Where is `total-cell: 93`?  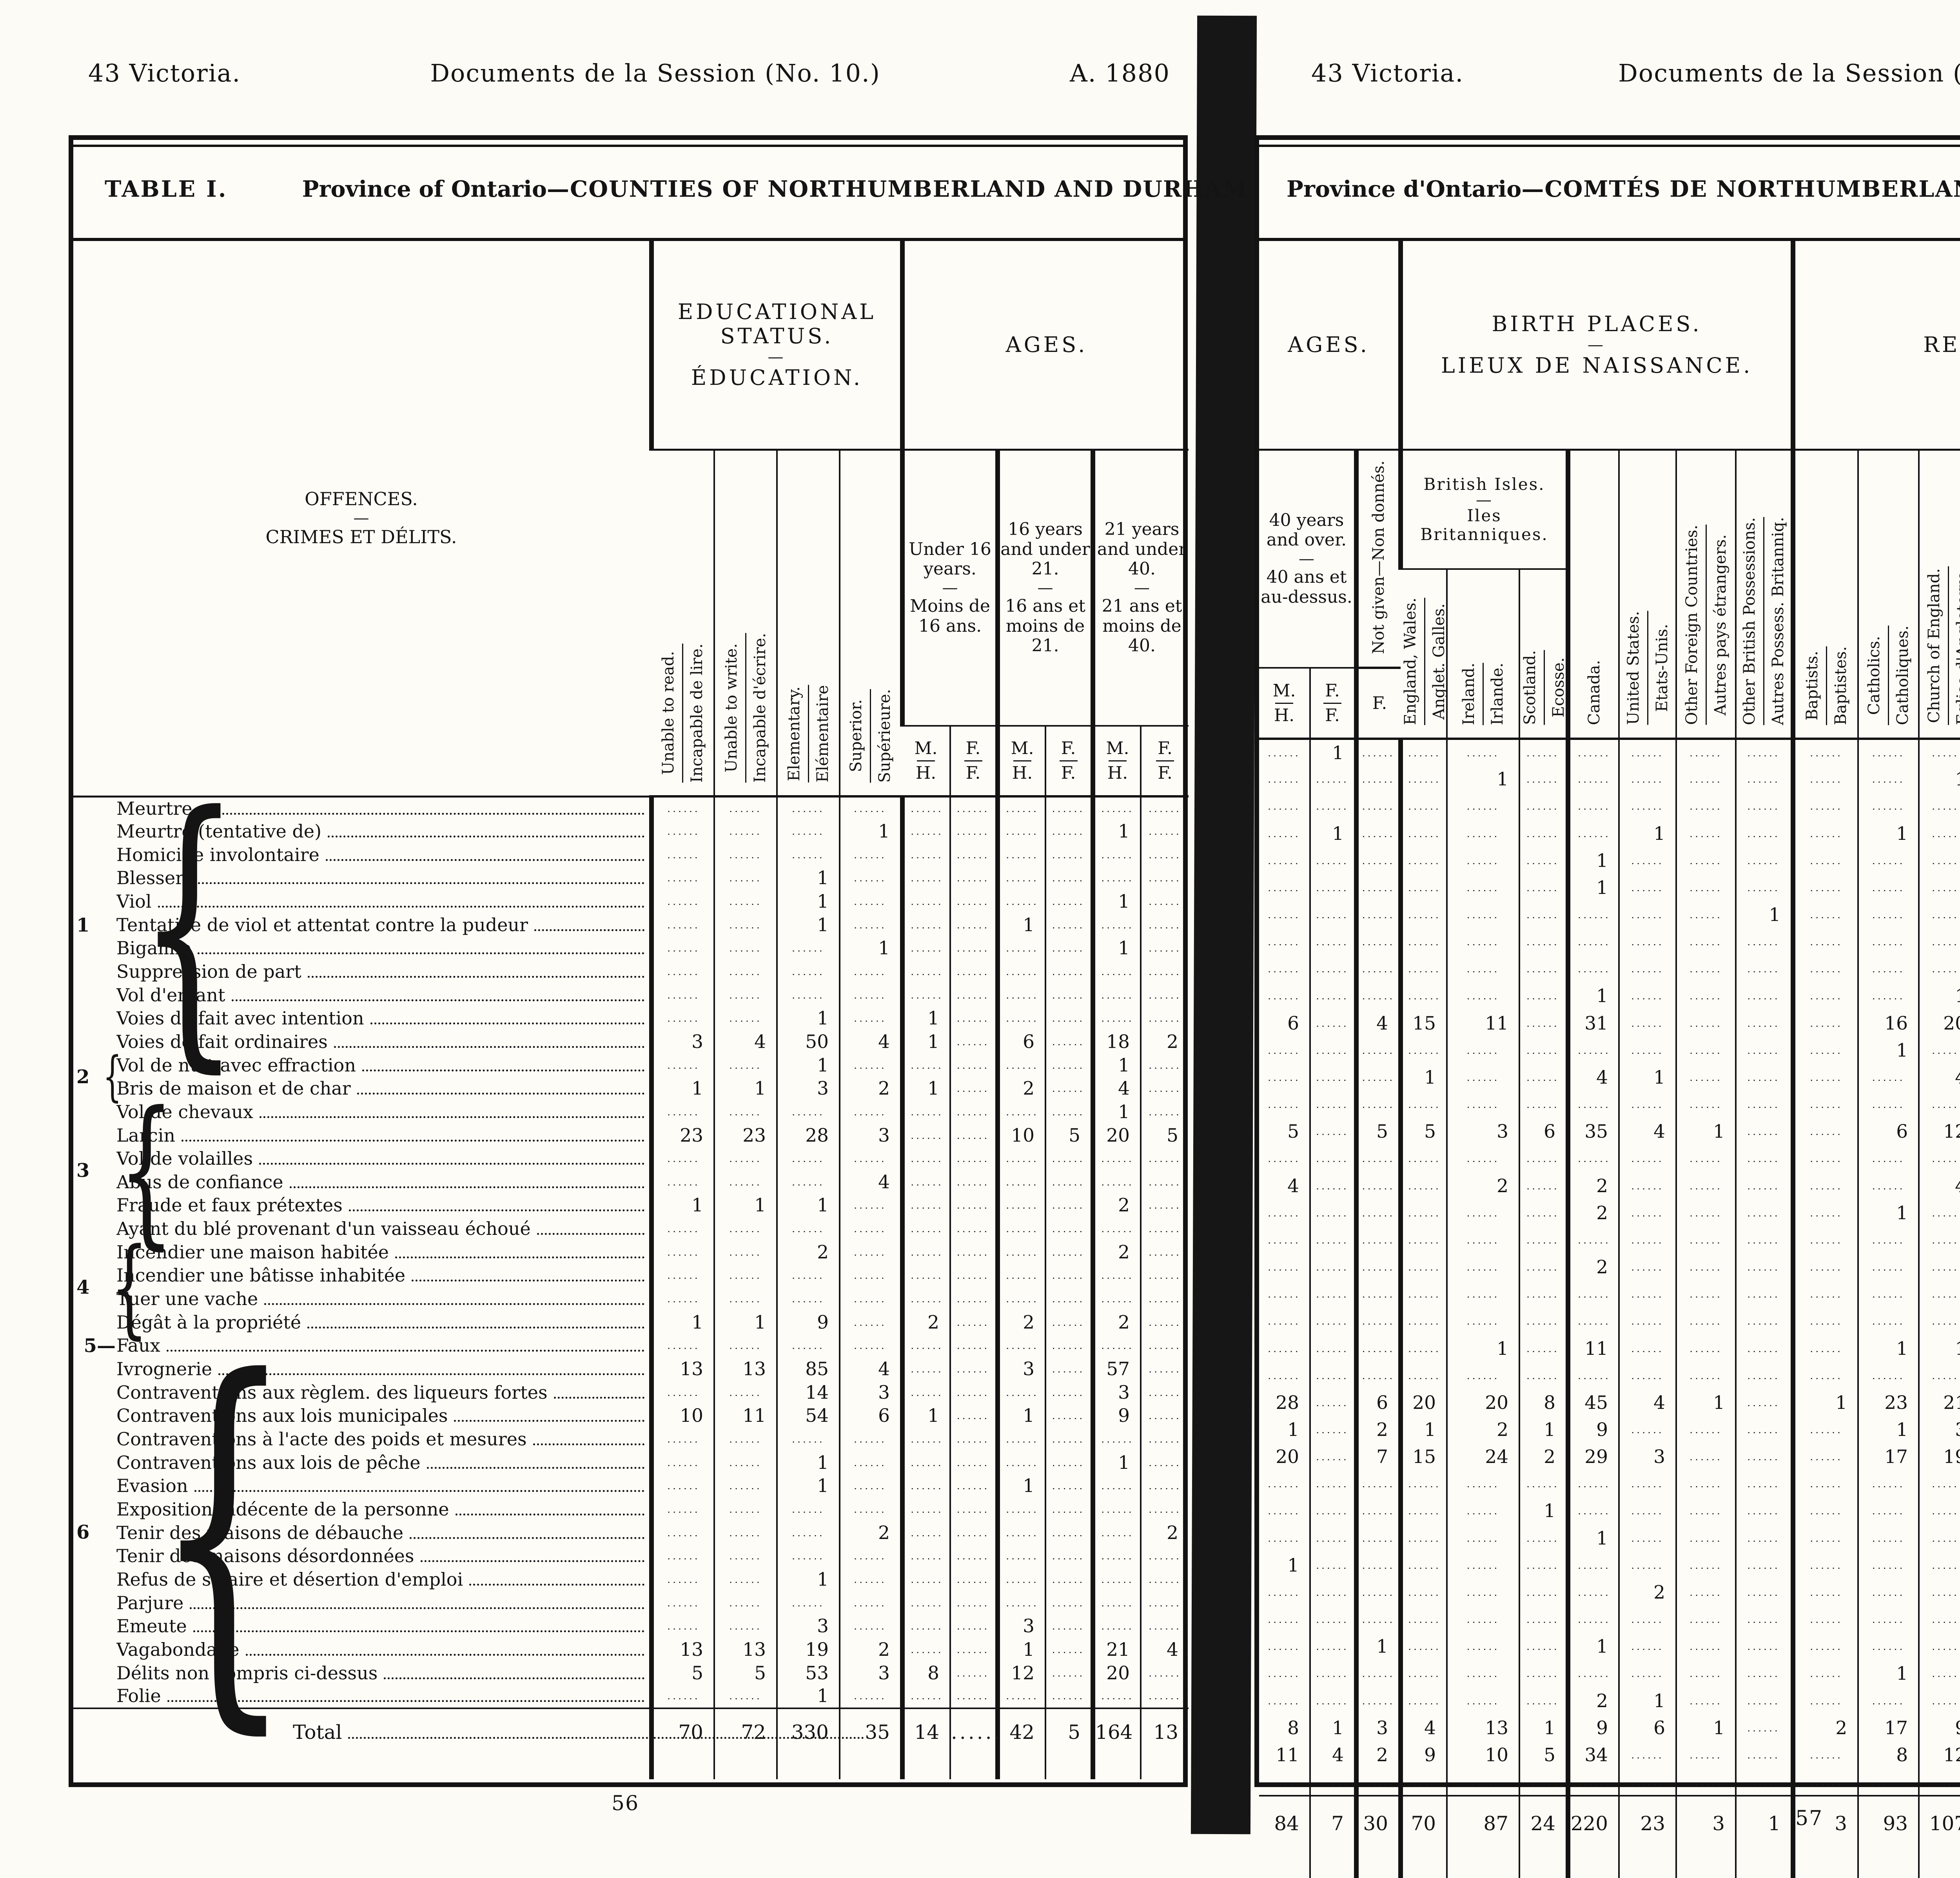
total-cell: 93 is located at coordinates (1888, 1823).